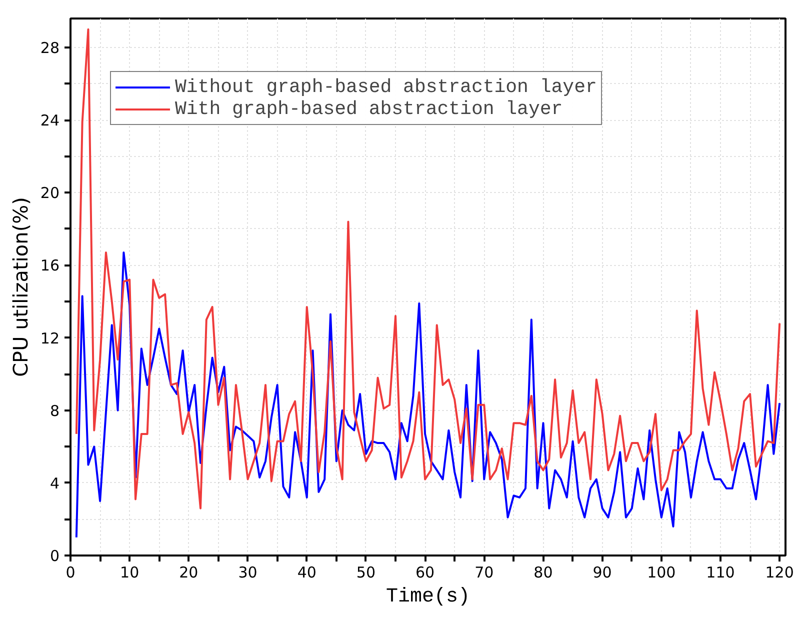  I want to click on y-tick-label: 20, so click(50, 193).